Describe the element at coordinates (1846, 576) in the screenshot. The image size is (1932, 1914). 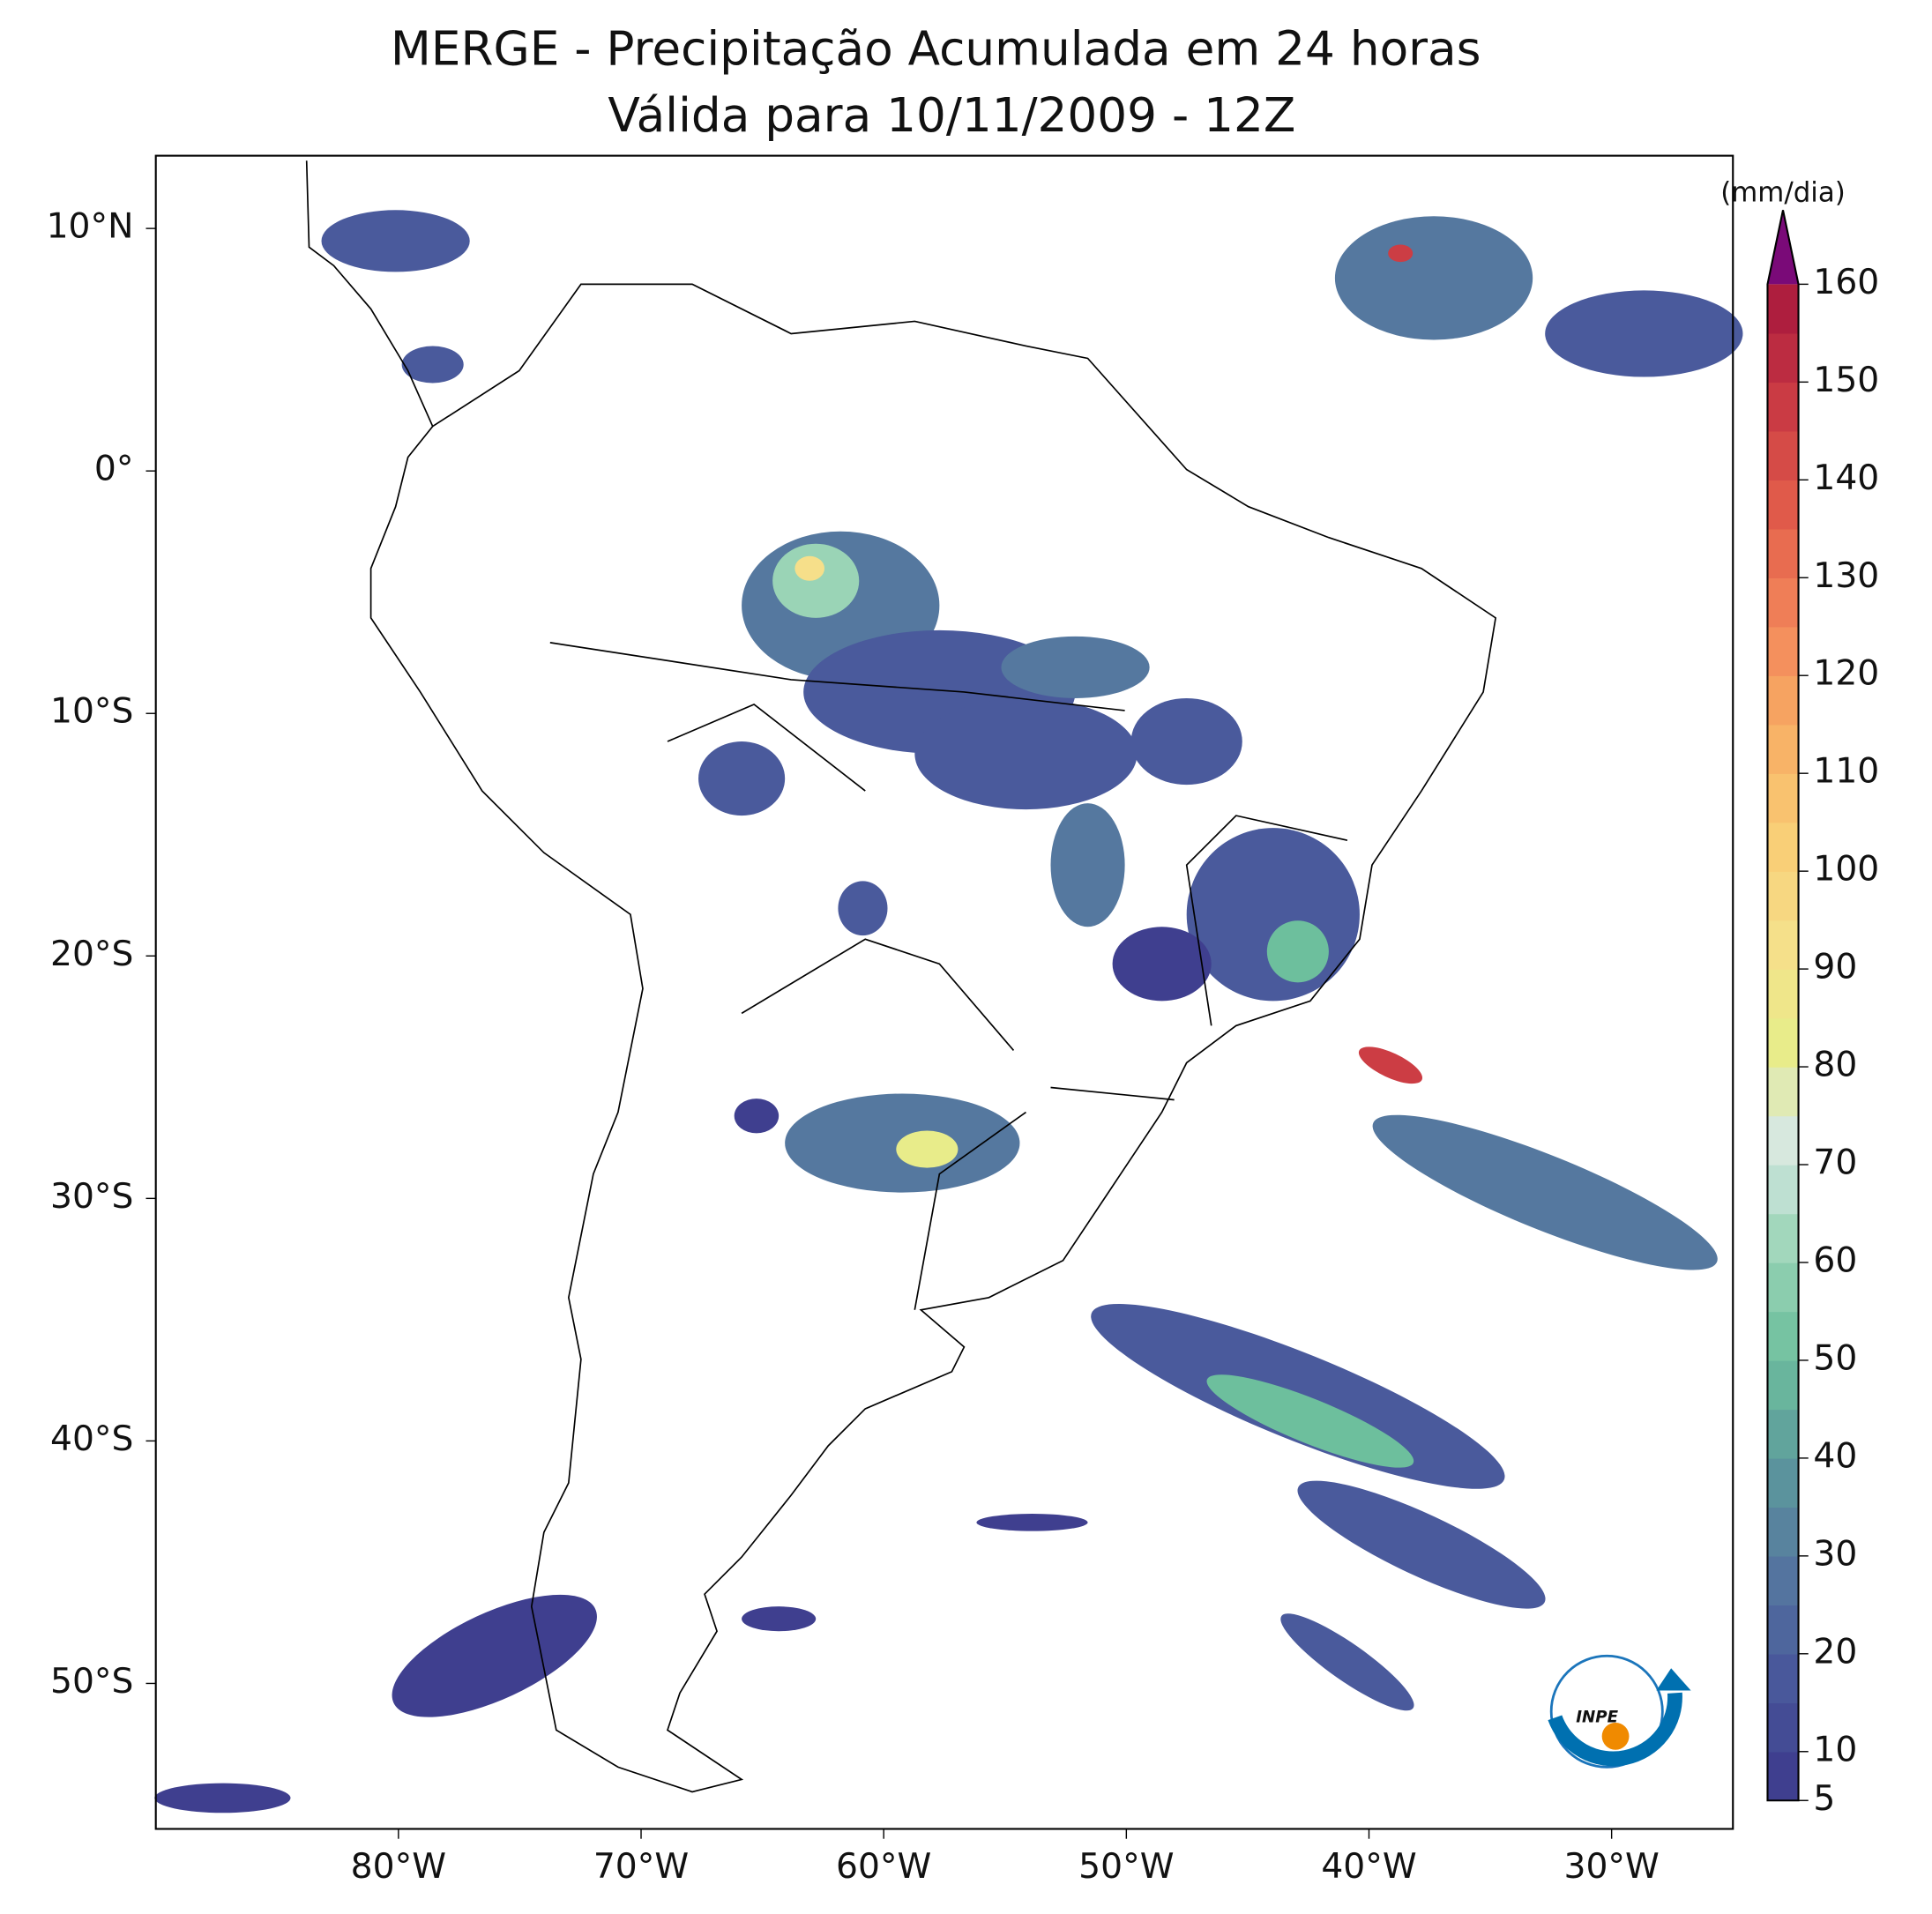
I see `colorbar-tick-label: 130` at that location.